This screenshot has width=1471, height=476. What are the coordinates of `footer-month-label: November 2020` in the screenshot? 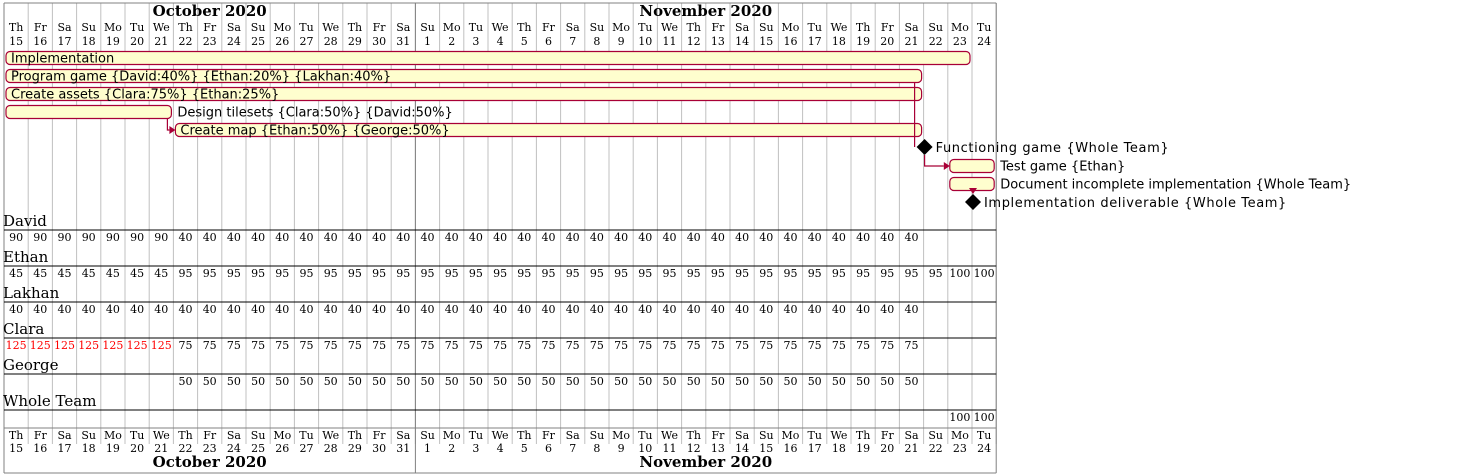 It's located at (705, 462).